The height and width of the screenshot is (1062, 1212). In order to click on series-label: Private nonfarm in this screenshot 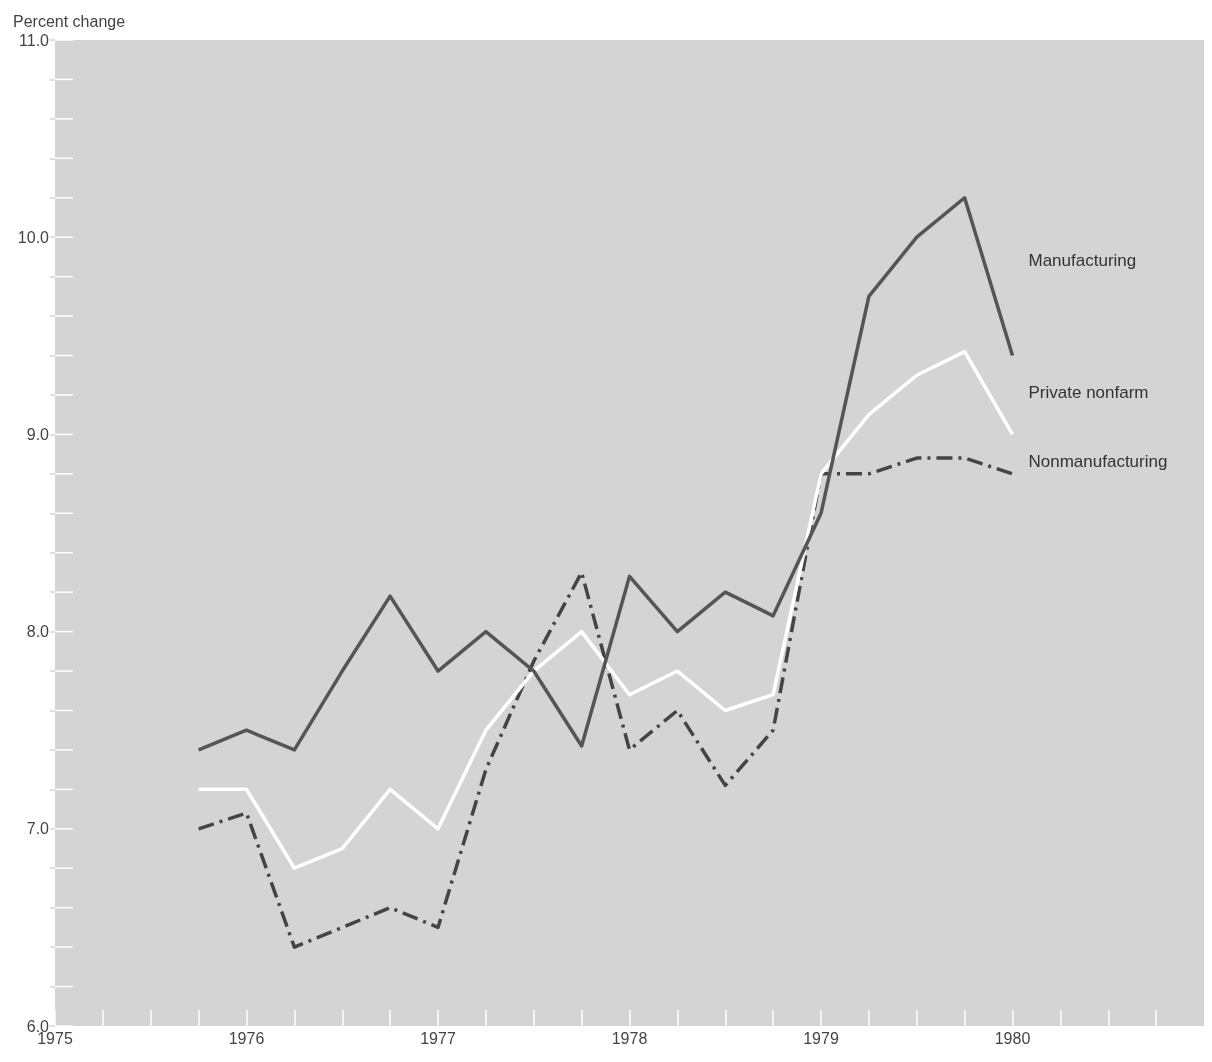, I will do `click(1088, 392)`.